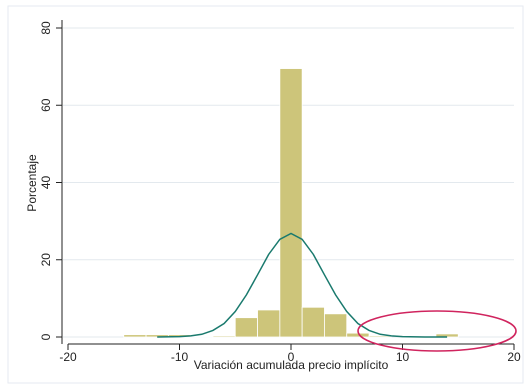 This screenshot has height=387, width=527. I want to click on x-tick-label: -10, so click(180, 357).